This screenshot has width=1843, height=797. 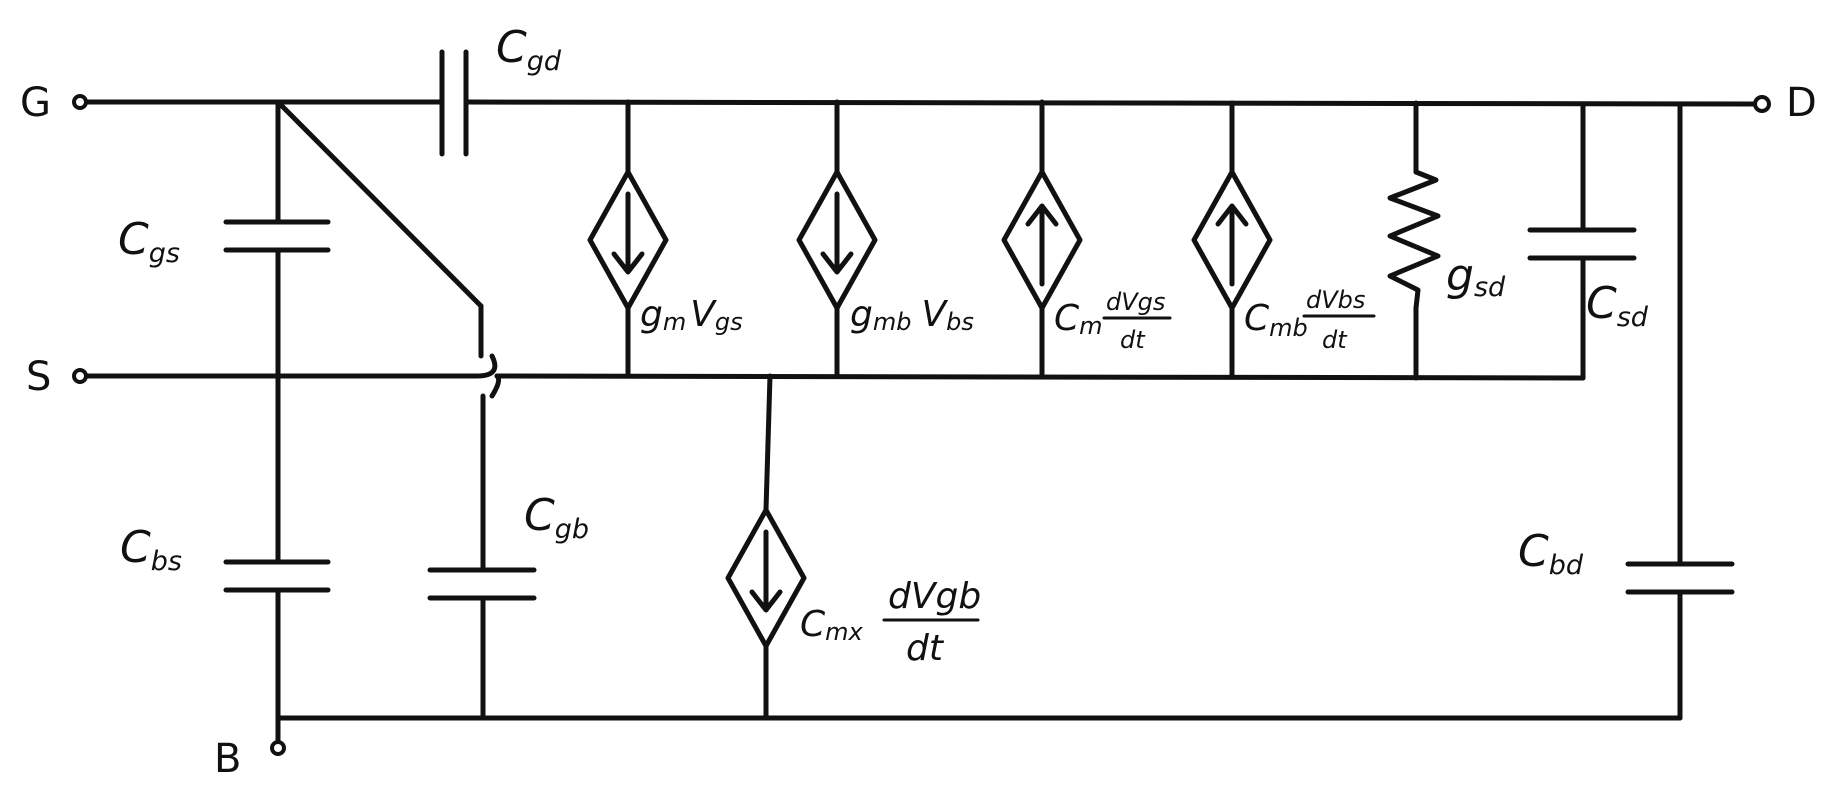 What do you see at coordinates (925, 648) in the screenshot?
I see `cmx-denominator: dt` at bounding box center [925, 648].